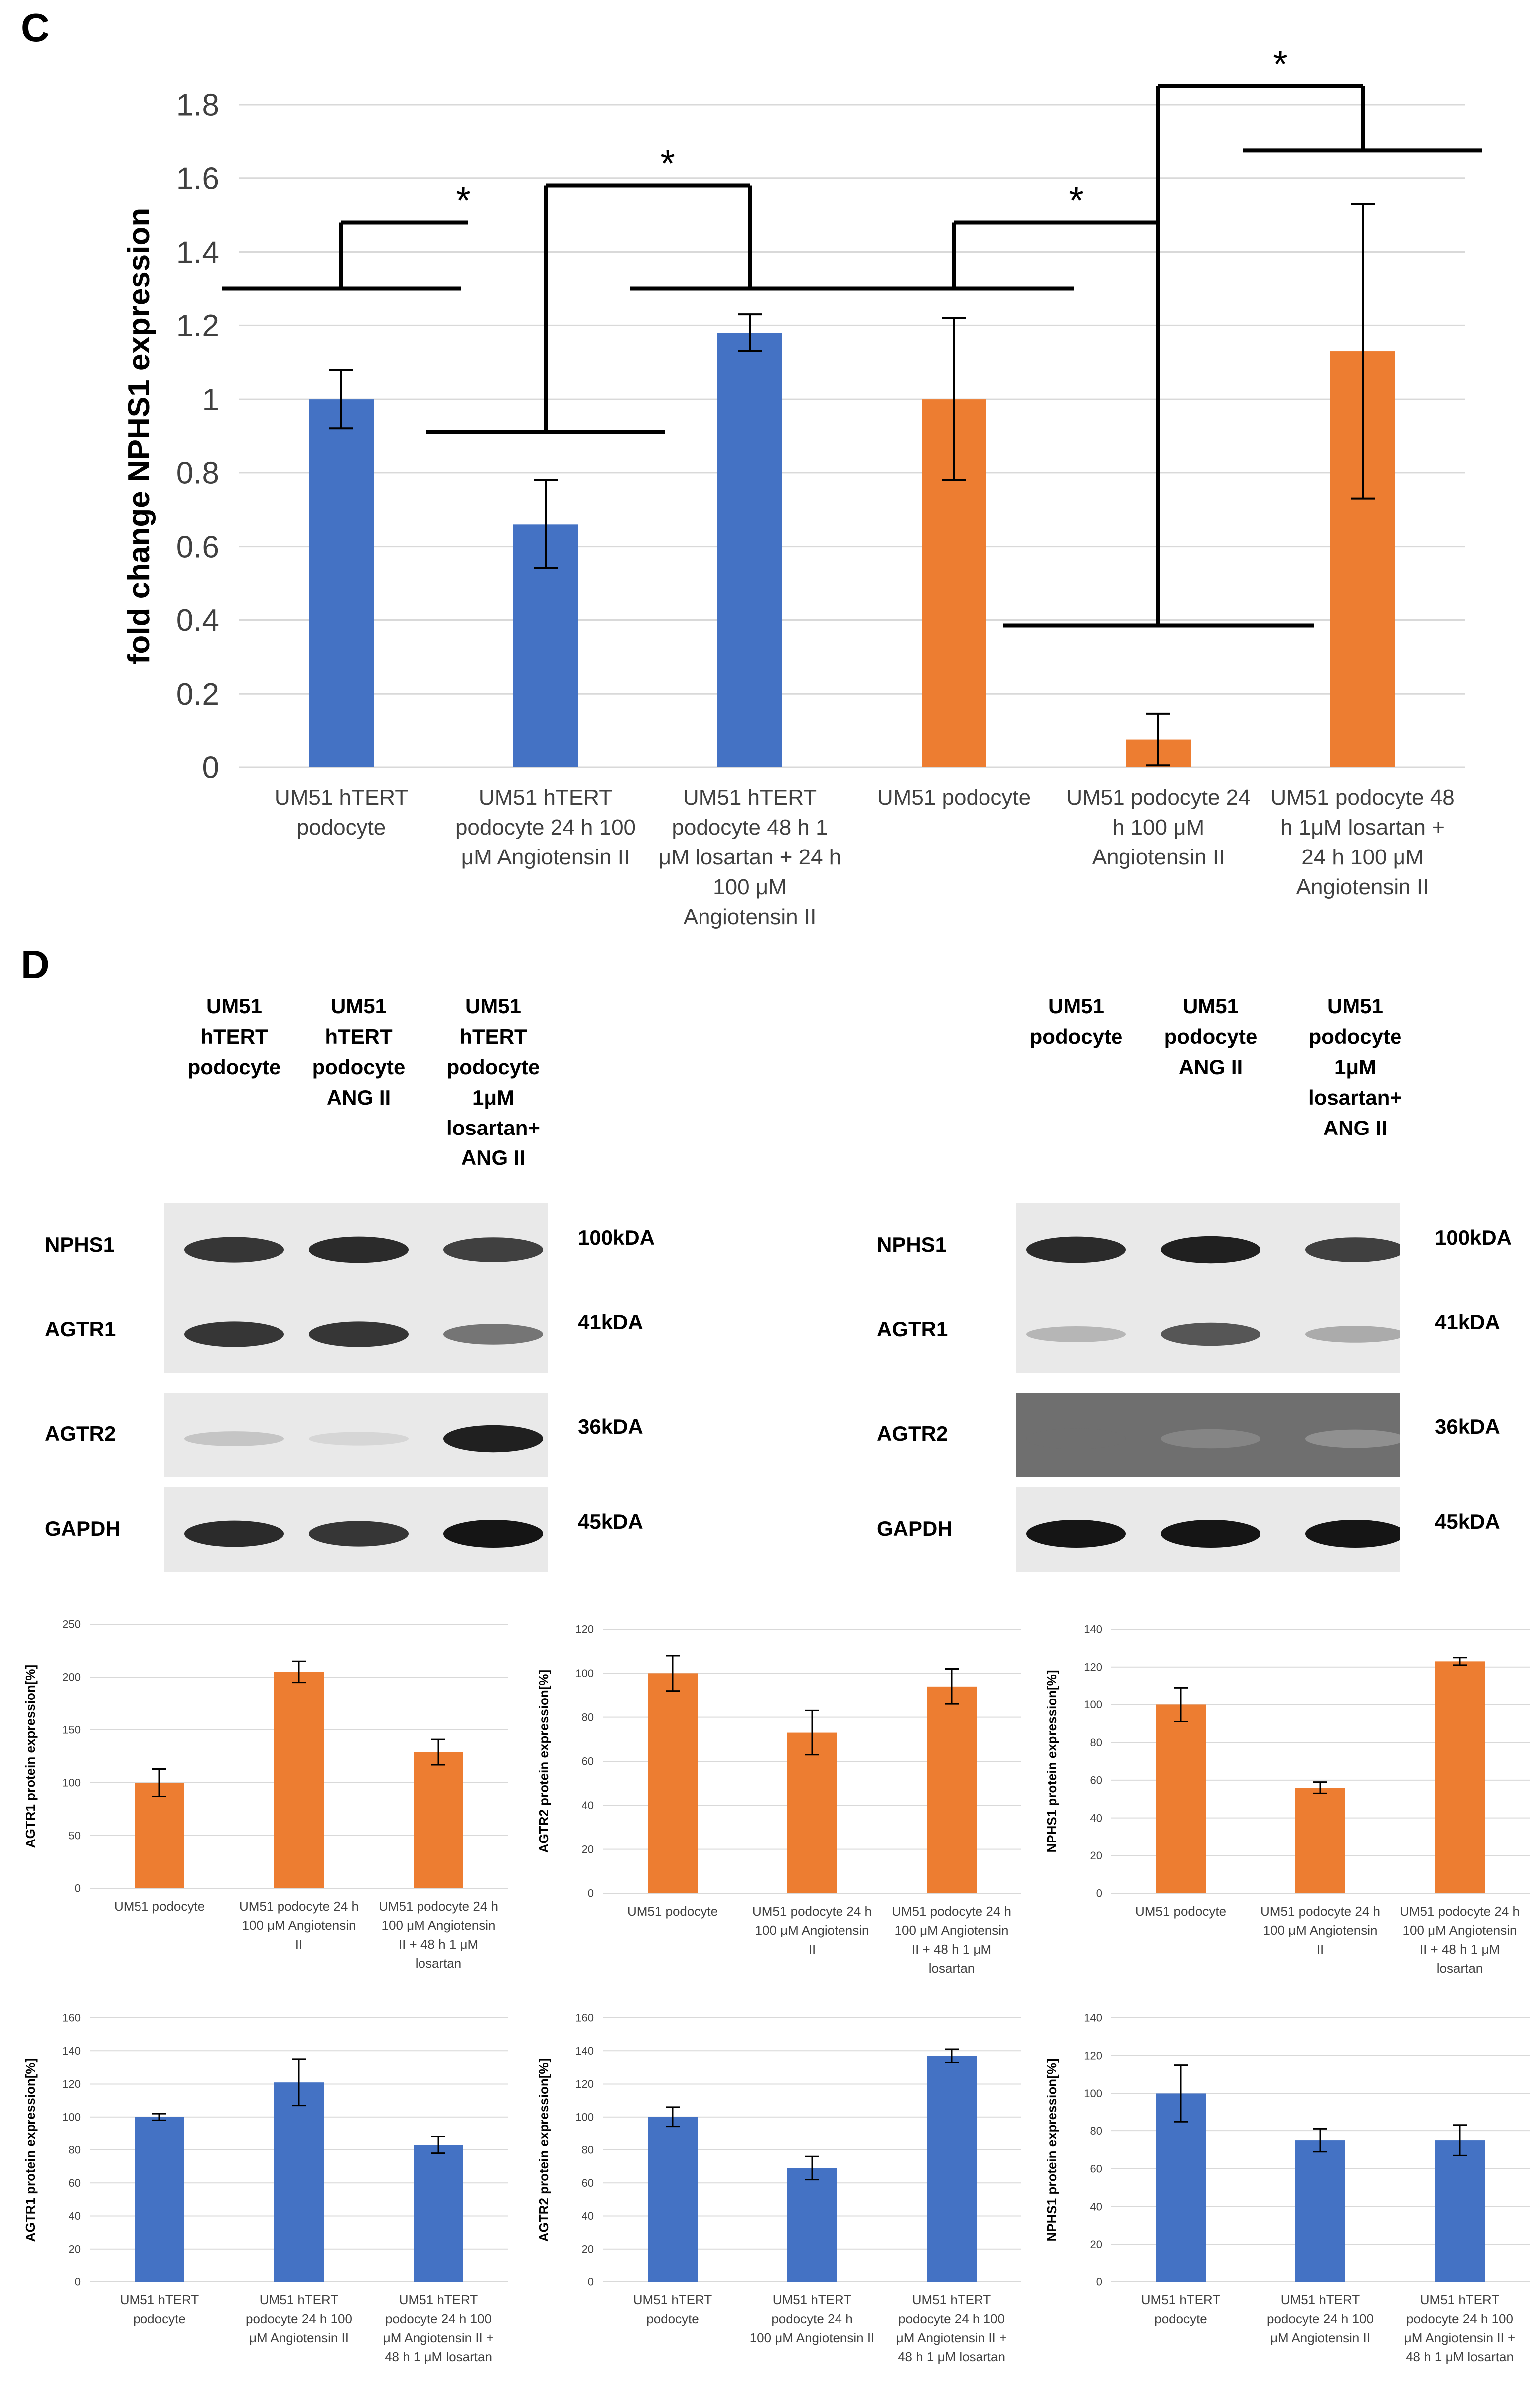 The image size is (1540, 2407). I want to click on blot-protein-label: GAPDH, so click(915, 1528).